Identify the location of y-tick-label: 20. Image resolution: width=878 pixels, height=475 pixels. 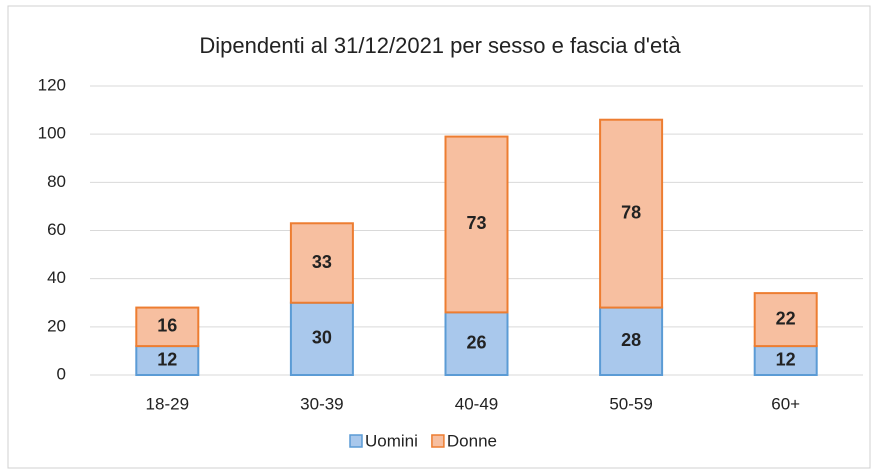
(56, 325).